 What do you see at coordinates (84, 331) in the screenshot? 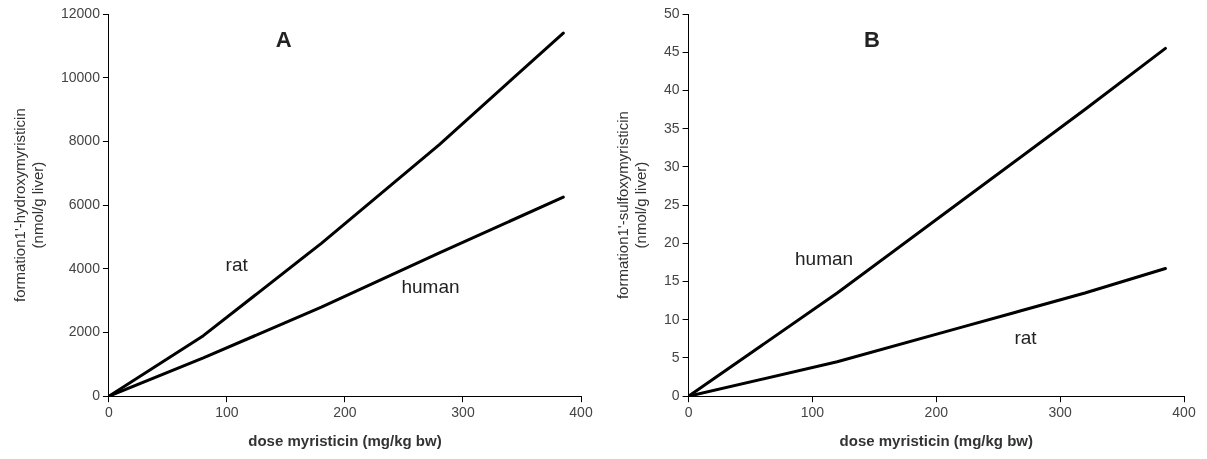
I see `y-tick-label: 2000` at bounding box center [84, 331].